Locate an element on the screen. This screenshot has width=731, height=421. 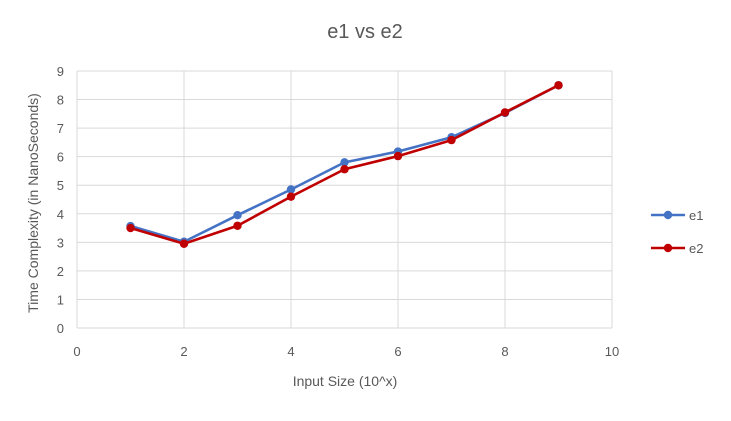
x-tick-label: 10 is located at coordinates (612, 351).